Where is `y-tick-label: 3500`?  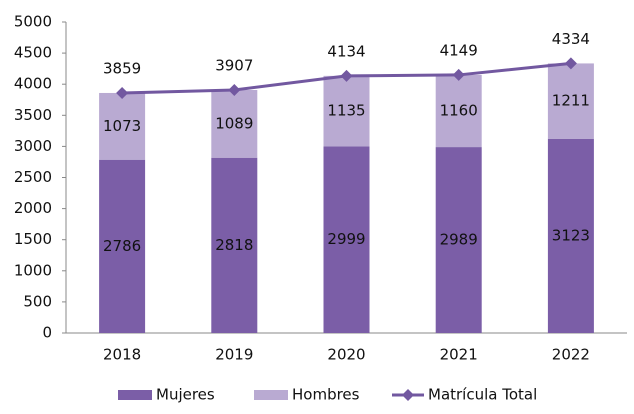 y-tick-label: 3500 is located at coordinates (33, 115).